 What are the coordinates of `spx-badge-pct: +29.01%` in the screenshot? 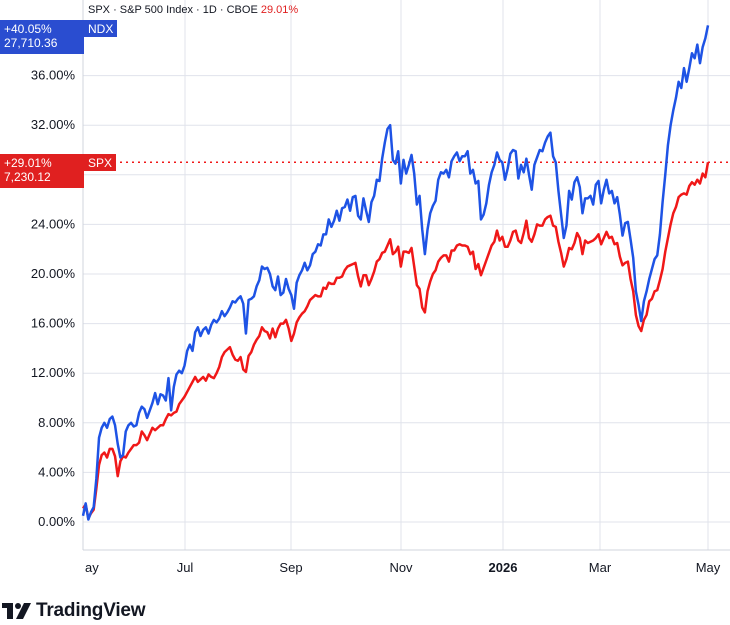 It's located at (28, 163).